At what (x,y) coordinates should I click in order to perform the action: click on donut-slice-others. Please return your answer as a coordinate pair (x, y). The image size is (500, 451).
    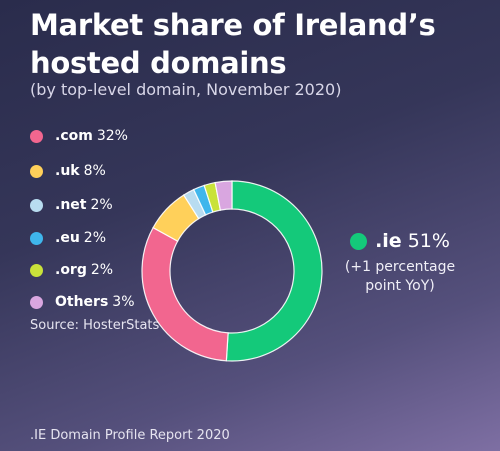
    Looking at the image, I should click on (223, 195).